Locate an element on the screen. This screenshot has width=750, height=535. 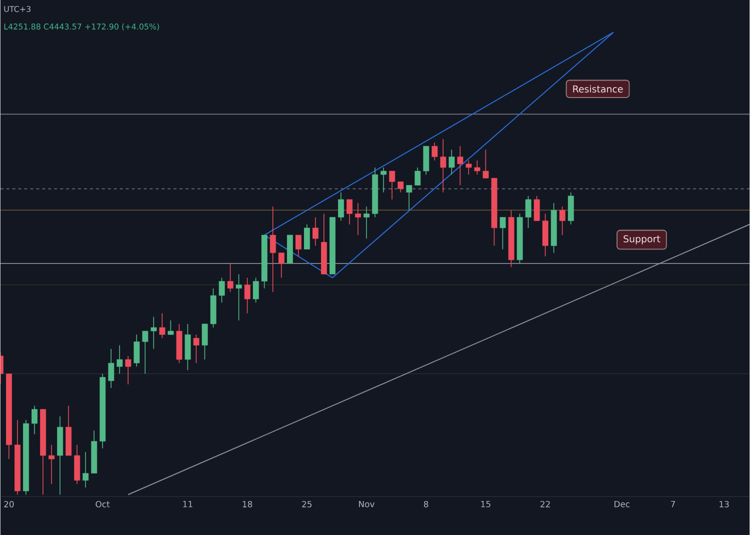
x-tick-label: 15 is located at coordinates (485, 504).